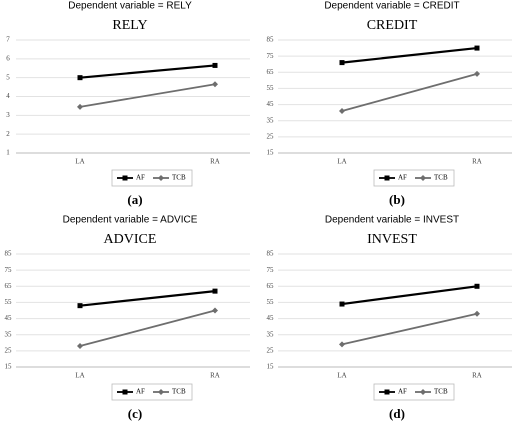  Describe the element at coordinates (130, 220) in the screenshot. I see `subtitle: Dependent variable = ADVICE` at that location.